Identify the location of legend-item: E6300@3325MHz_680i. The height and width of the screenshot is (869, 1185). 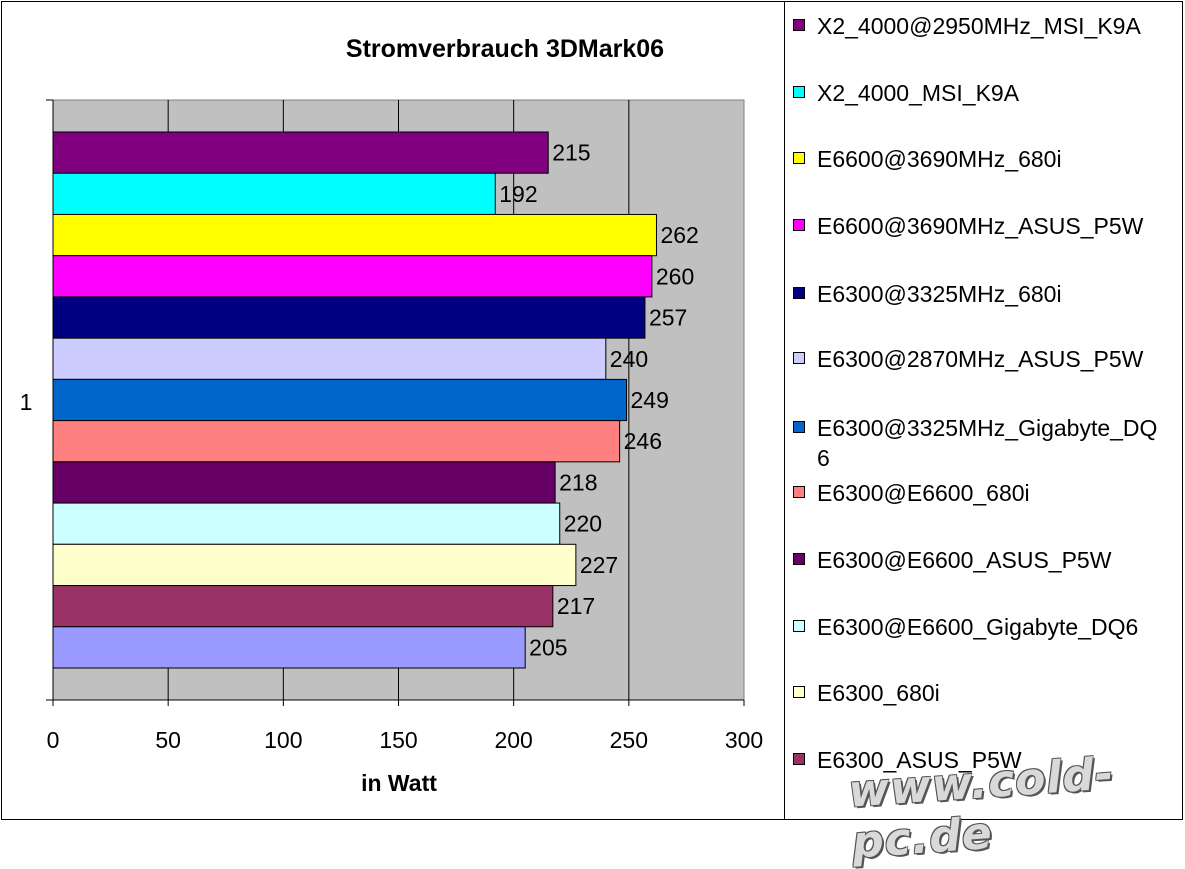
(983, 294).